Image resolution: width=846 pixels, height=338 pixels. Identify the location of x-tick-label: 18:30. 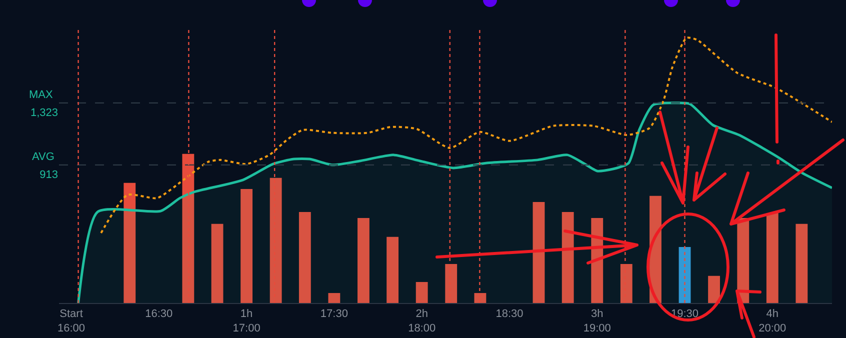
(510, 314).